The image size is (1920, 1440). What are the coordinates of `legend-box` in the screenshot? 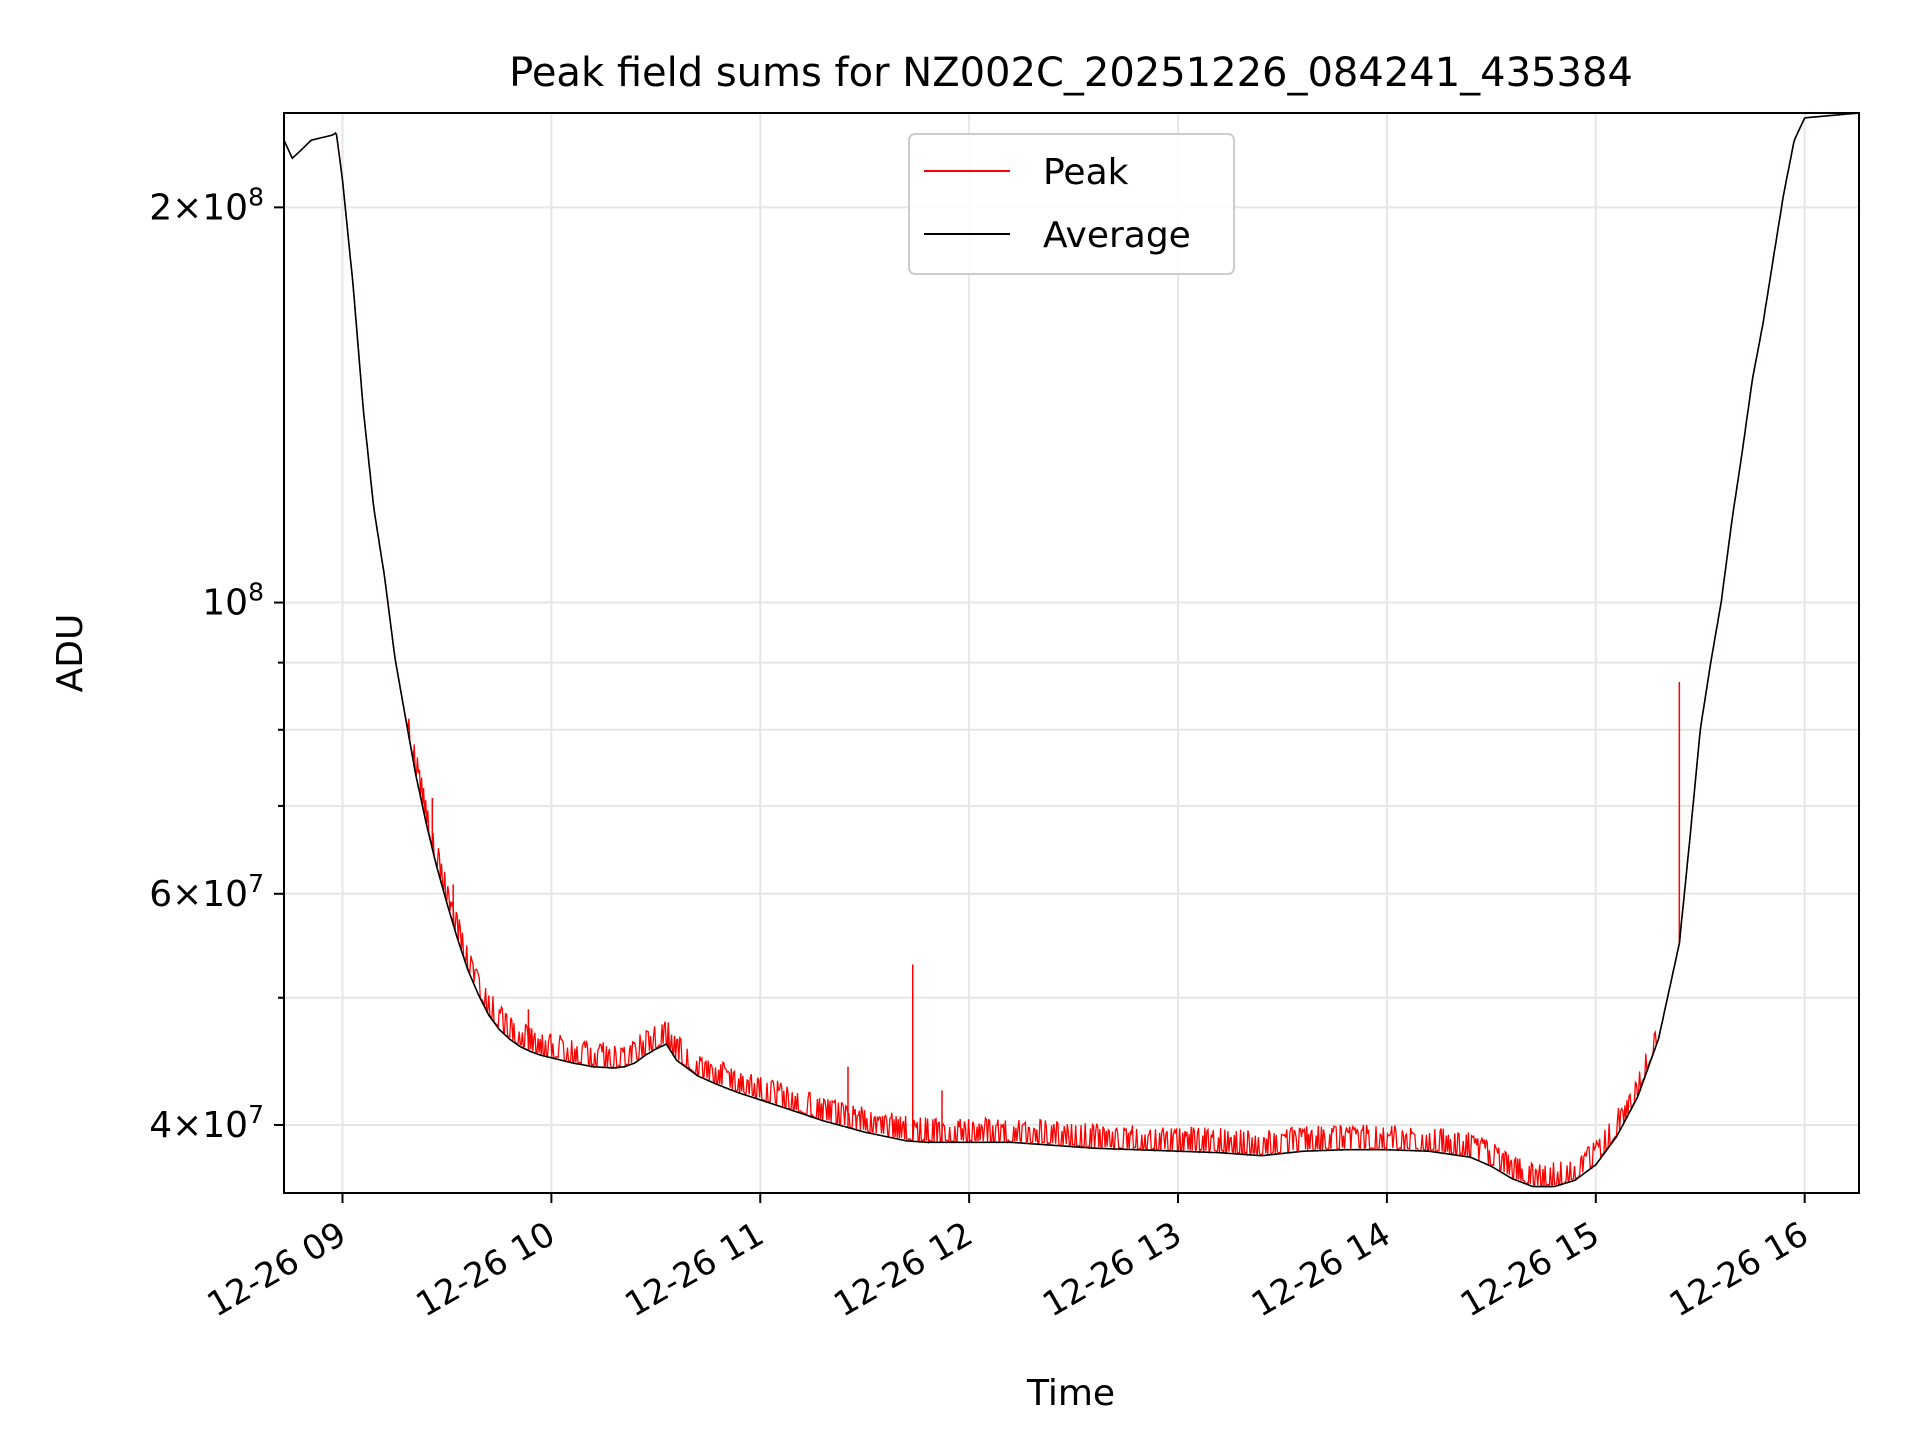 It's located at (1071, 204).